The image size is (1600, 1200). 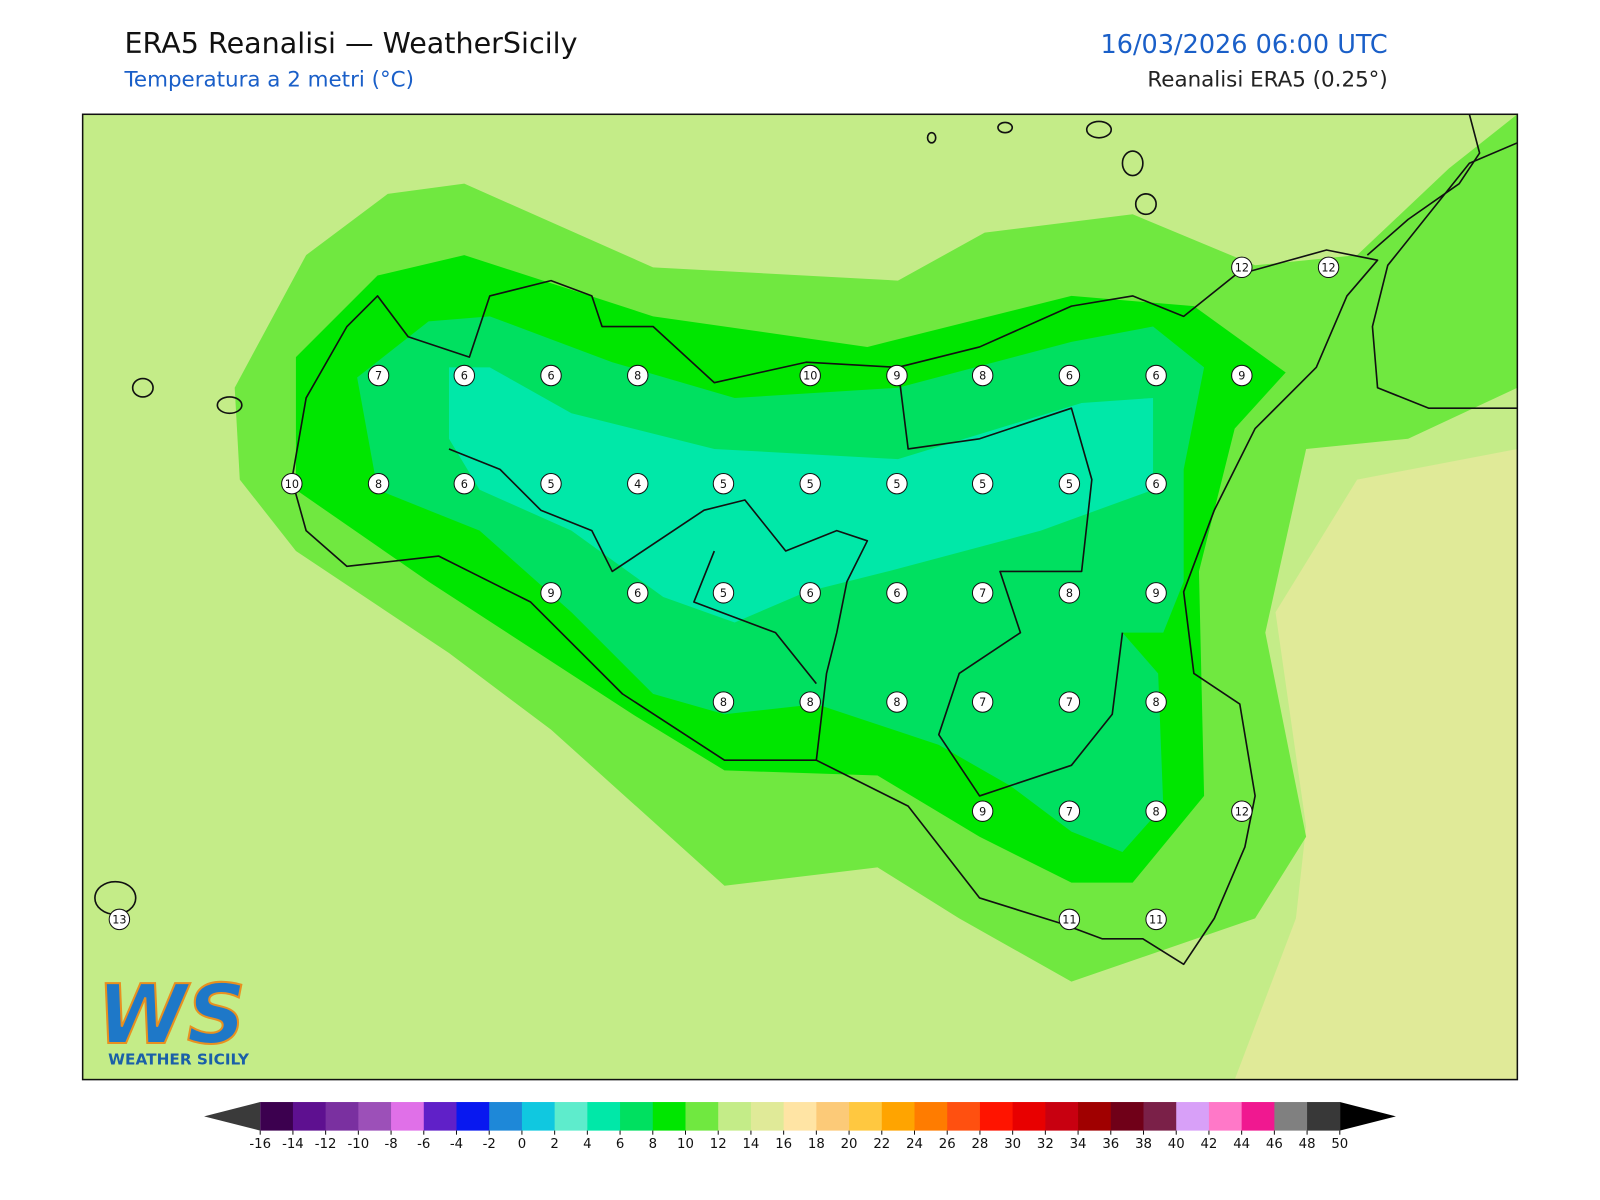 I want to click on station-value: 11, so click(x=1069, y=919).